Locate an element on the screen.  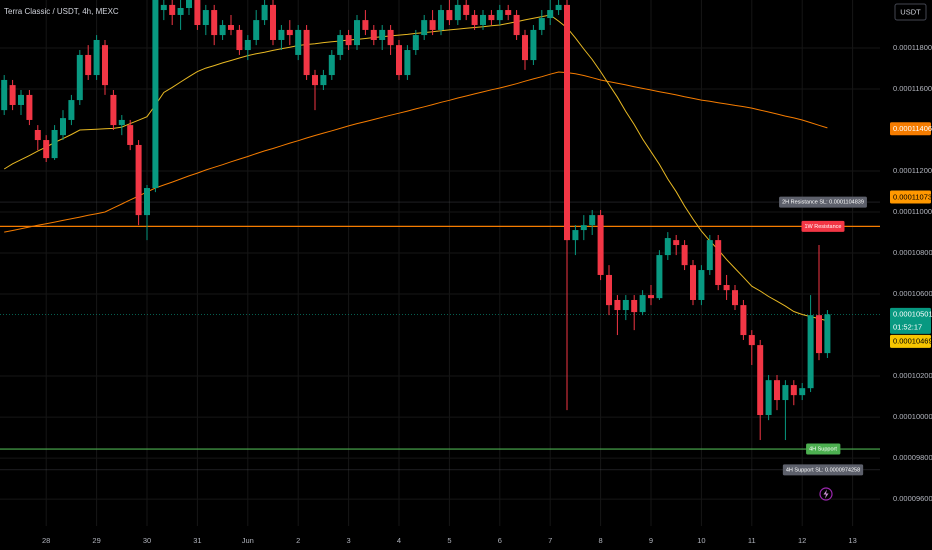
x-tick-label: 2 is located at coordinates (298, 540).